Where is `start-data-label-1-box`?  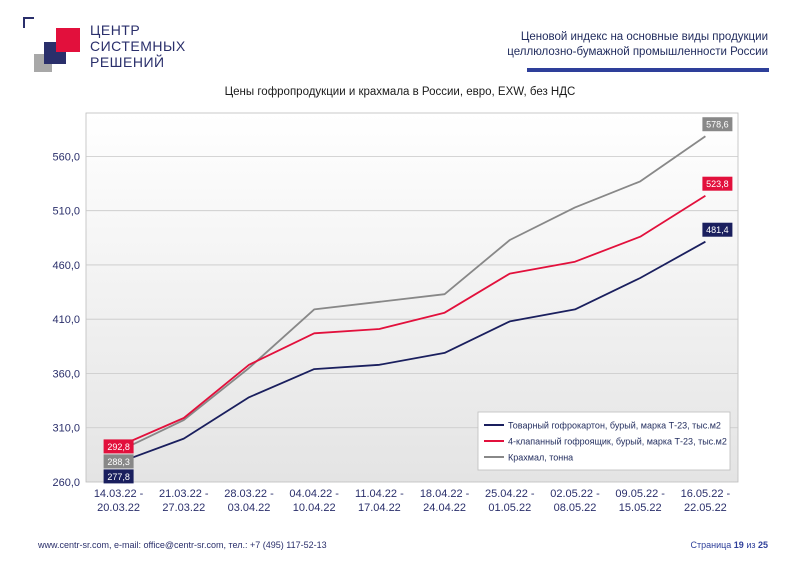
start-data-label-1-box is located at coordinates (118, 446).